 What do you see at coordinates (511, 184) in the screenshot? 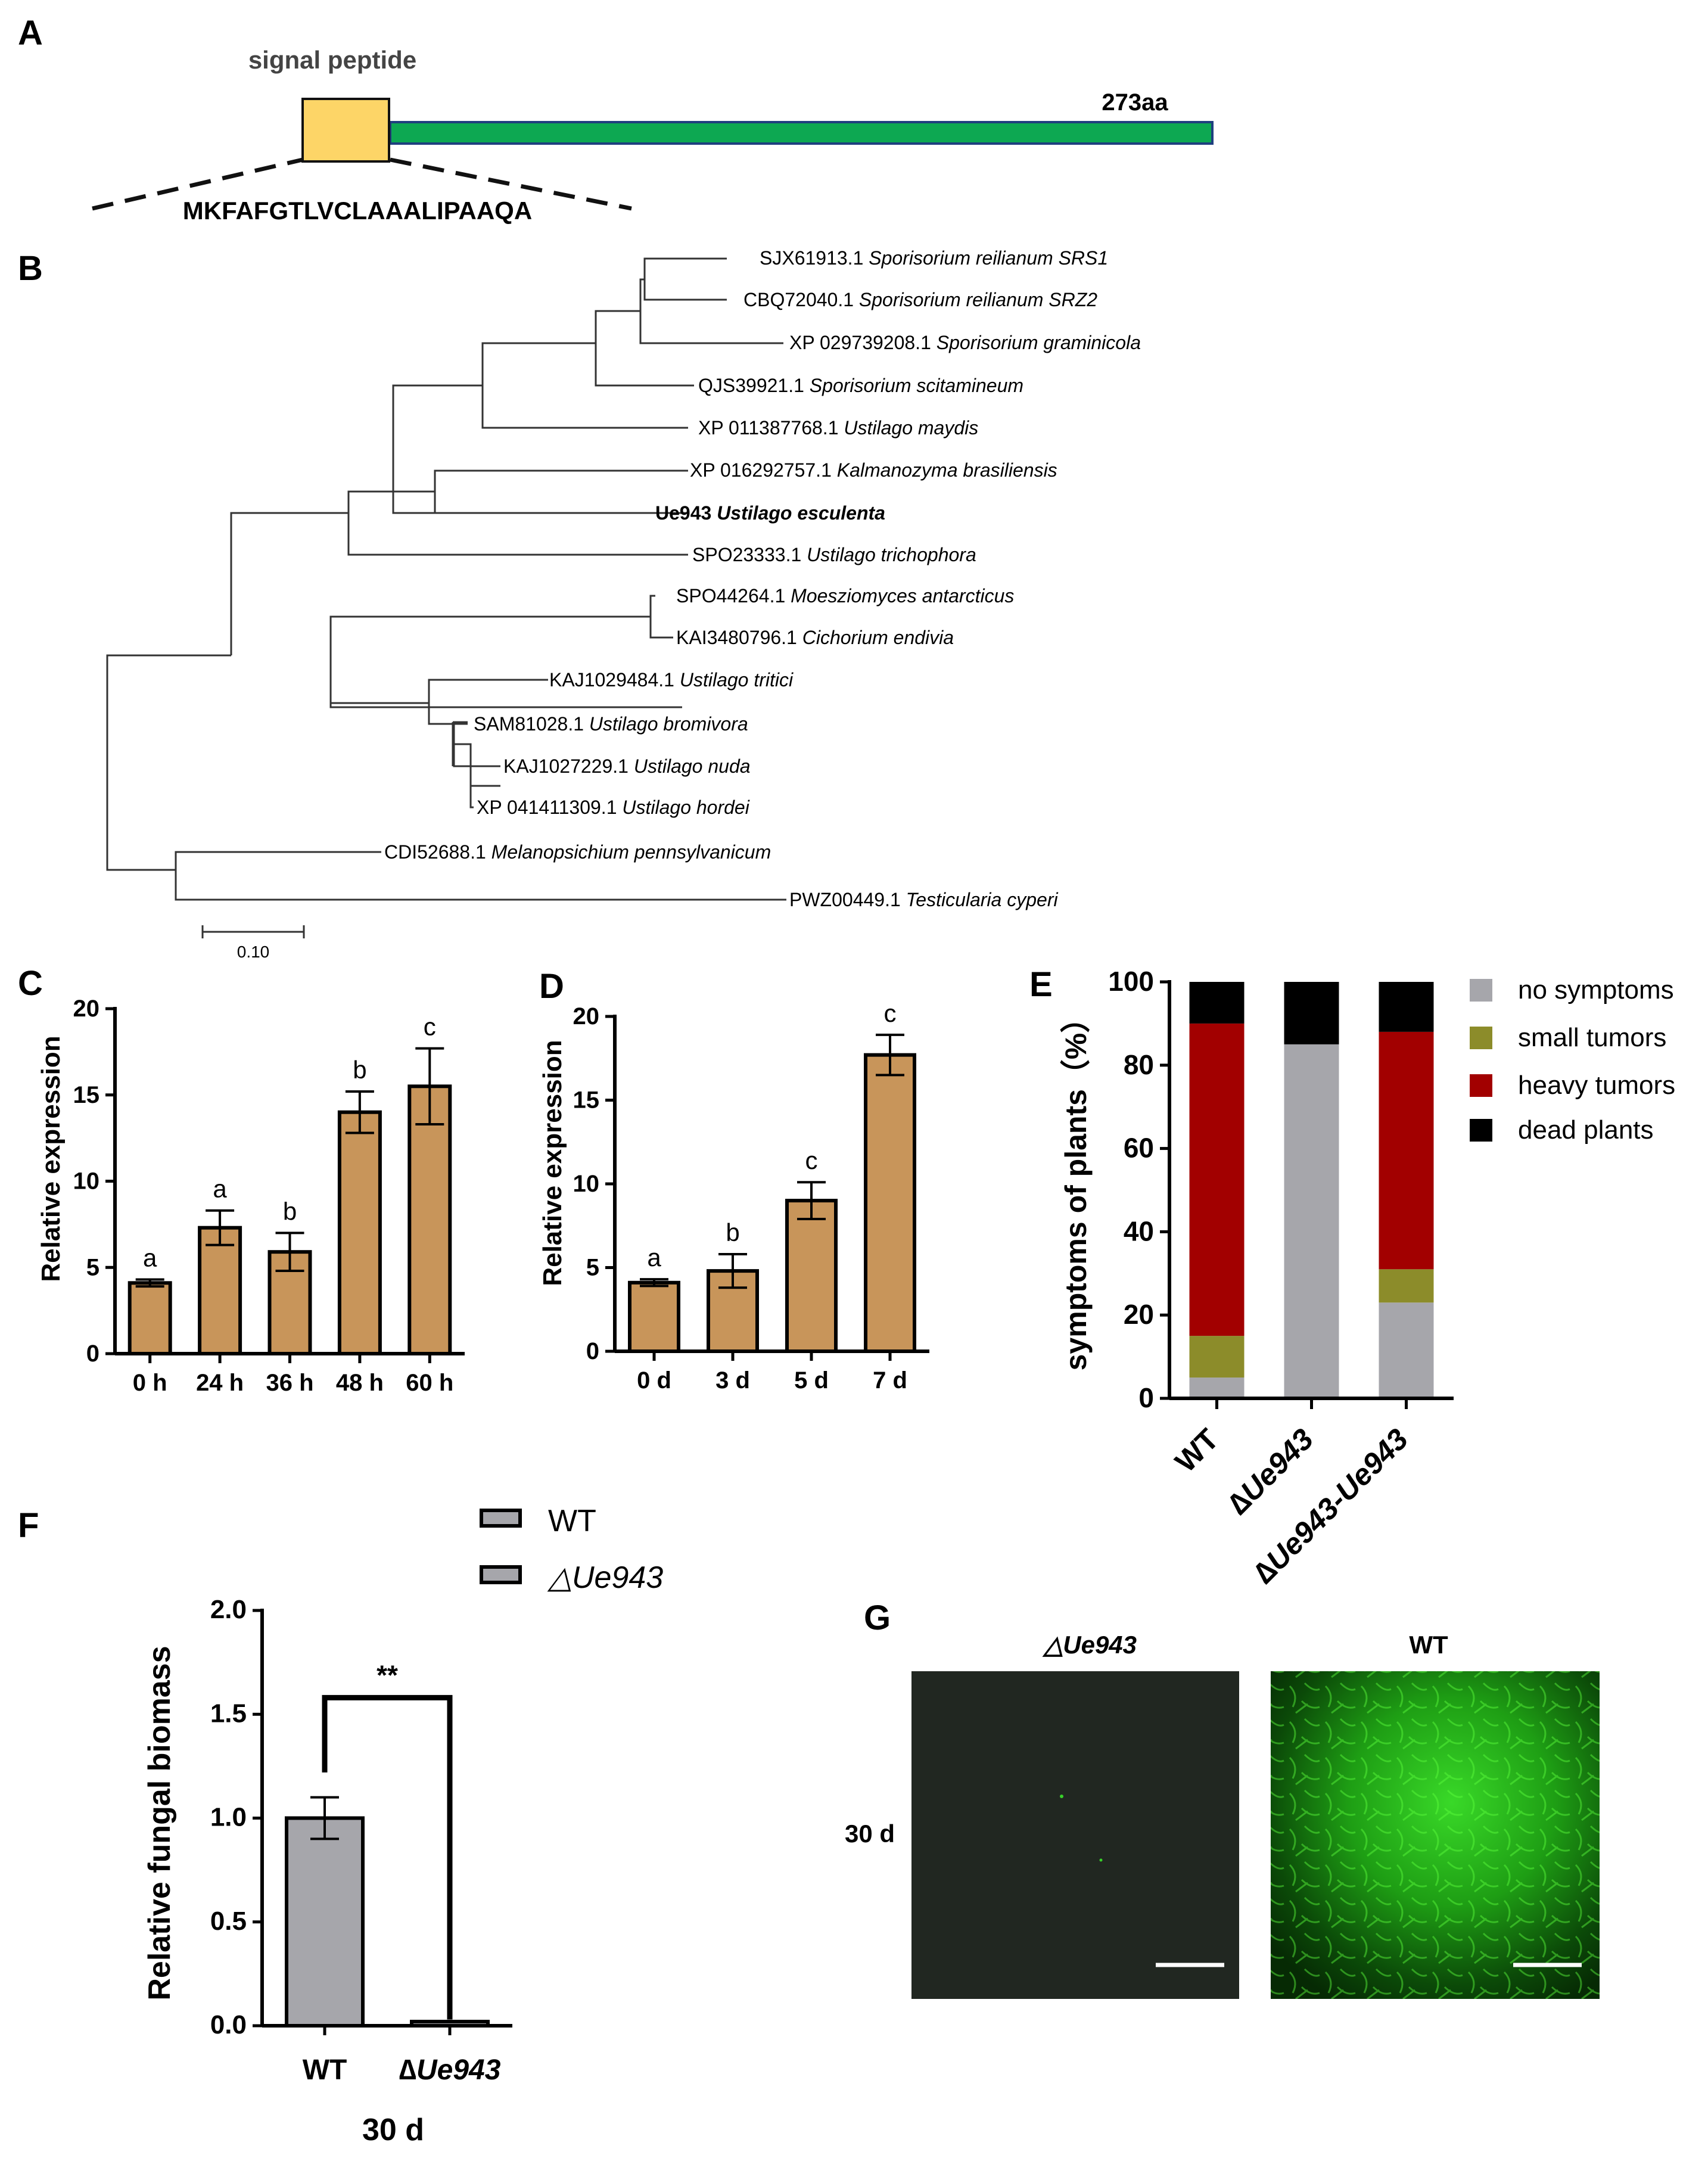
I see `zoom-line-right` at bounding box center [511, 184].